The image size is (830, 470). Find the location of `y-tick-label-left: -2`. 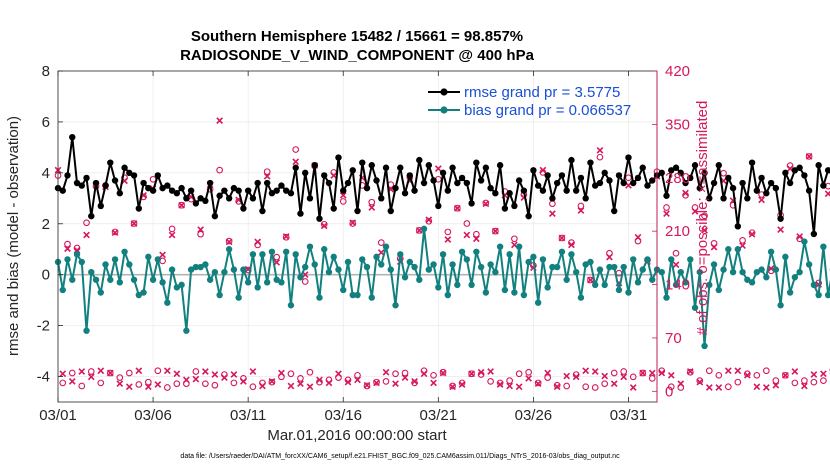

y-tick-label-left: -2 is located at coordinates (43, 326).